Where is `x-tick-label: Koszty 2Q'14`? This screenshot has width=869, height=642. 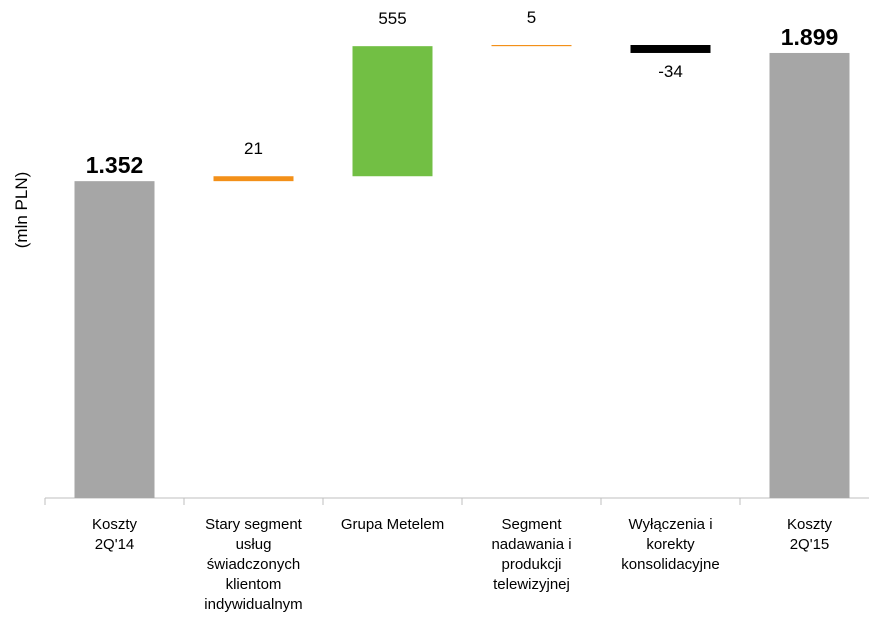 x-tick-label: Koszty 2Q'14 is located at coordinates (114, 534).